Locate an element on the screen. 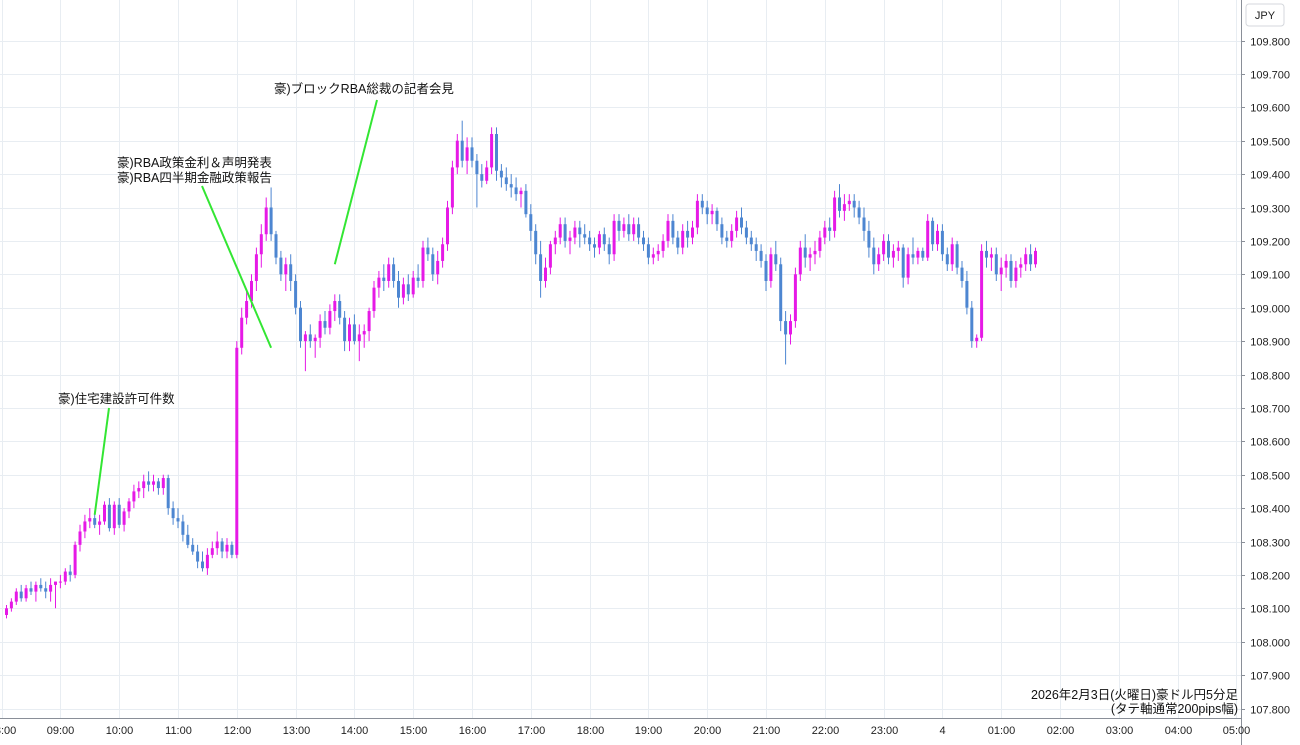  y-tick-label: 108.300 is located at coordinates (1270, 544).